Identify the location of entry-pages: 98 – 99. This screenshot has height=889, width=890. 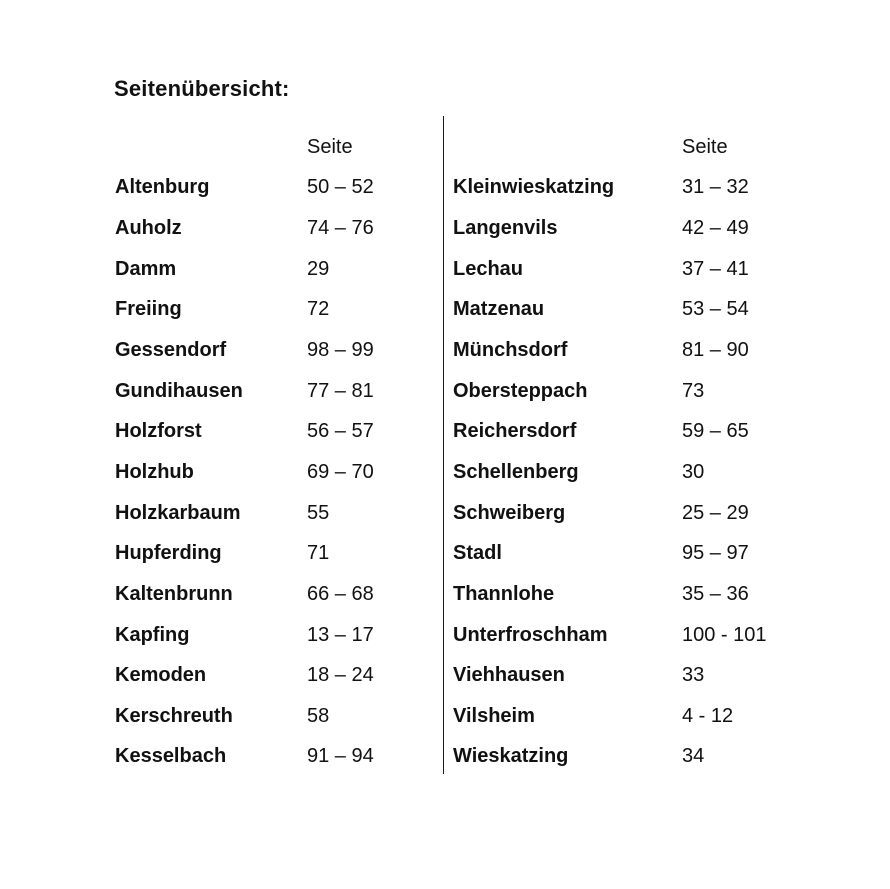
(340, 350).